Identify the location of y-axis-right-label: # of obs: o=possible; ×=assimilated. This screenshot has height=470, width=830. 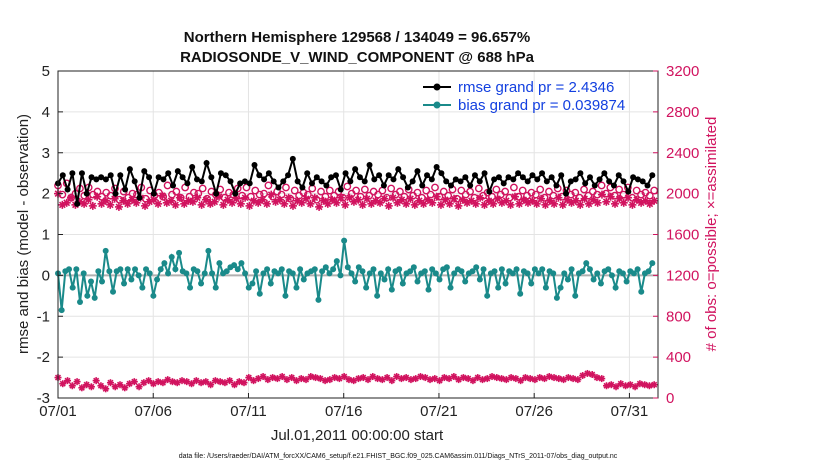
(711, 234).